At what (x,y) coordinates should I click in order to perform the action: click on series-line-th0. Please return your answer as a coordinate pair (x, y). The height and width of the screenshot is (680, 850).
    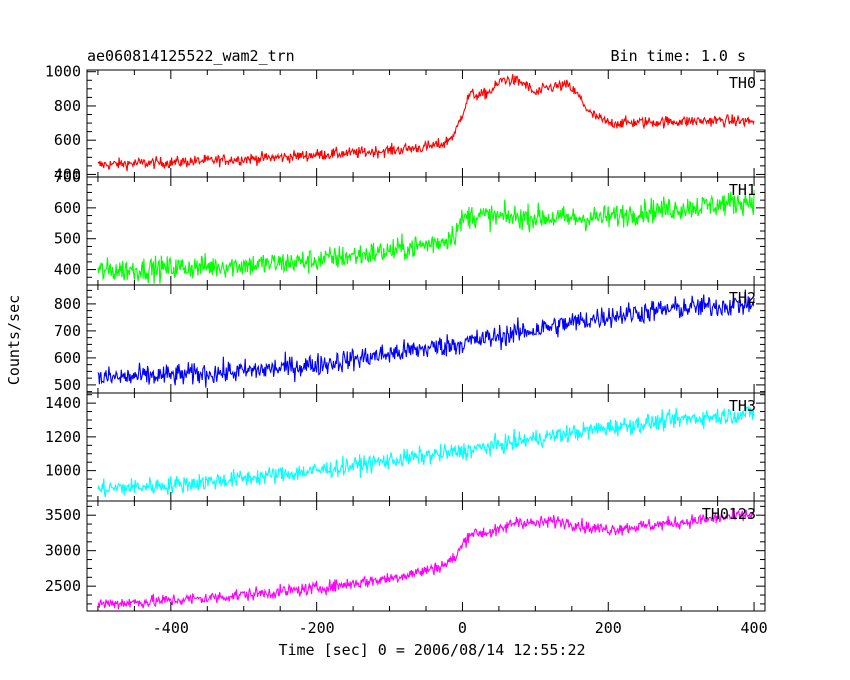
    Looking at the image, I should click on (426, 123).